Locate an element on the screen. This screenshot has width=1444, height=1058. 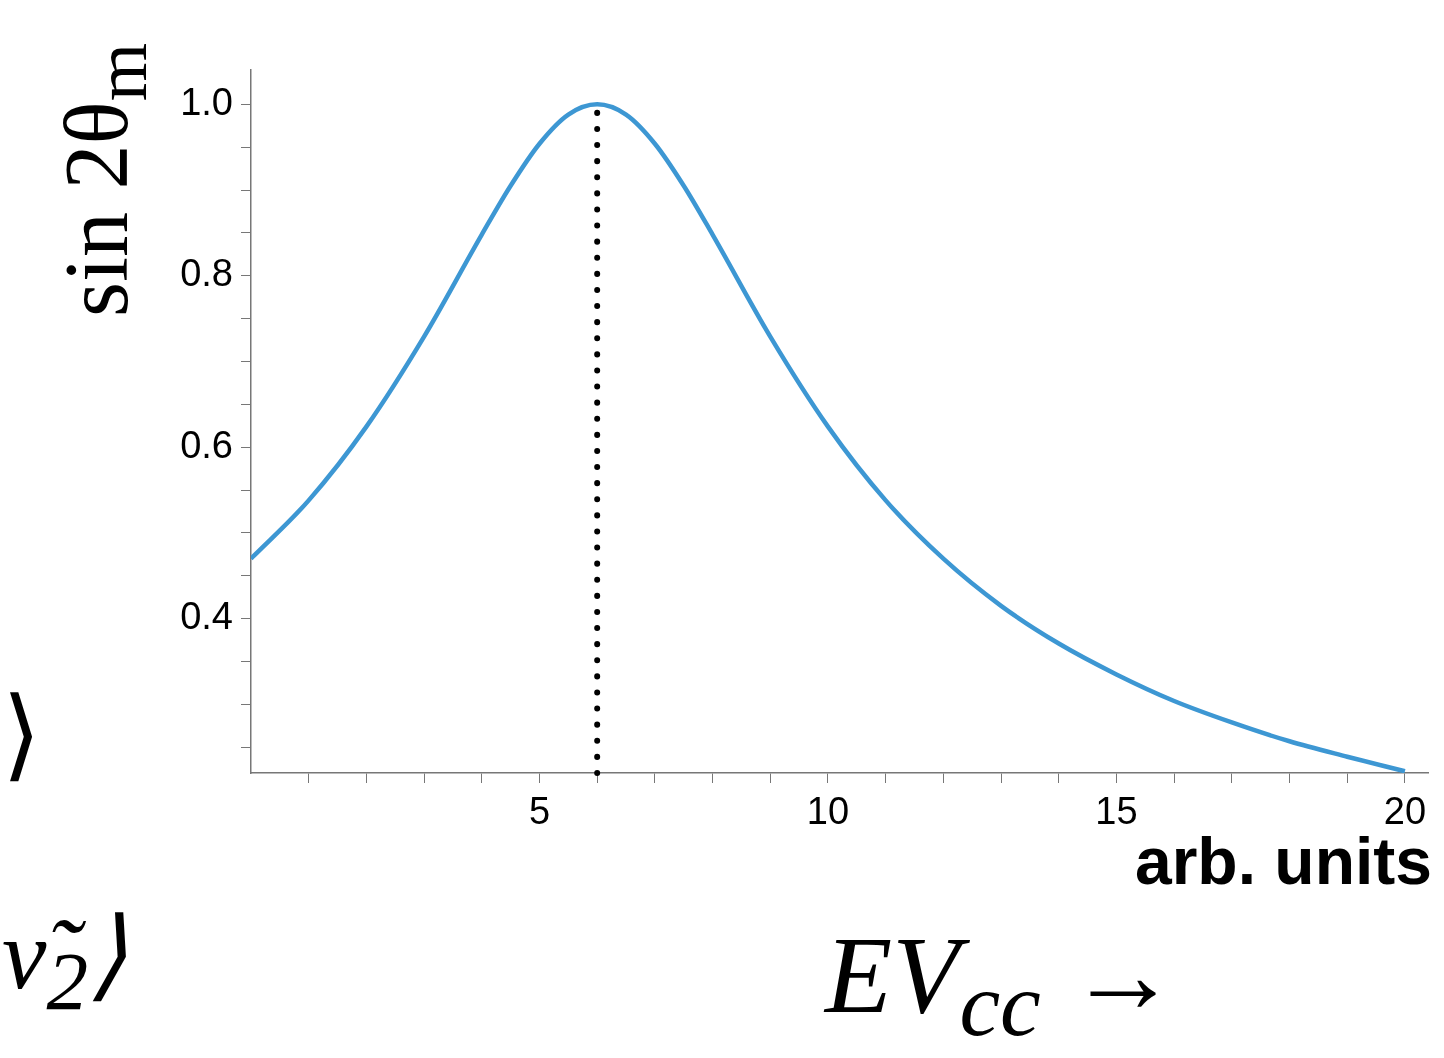
x-tick-label: 10 is located at coordinates (828, 811).